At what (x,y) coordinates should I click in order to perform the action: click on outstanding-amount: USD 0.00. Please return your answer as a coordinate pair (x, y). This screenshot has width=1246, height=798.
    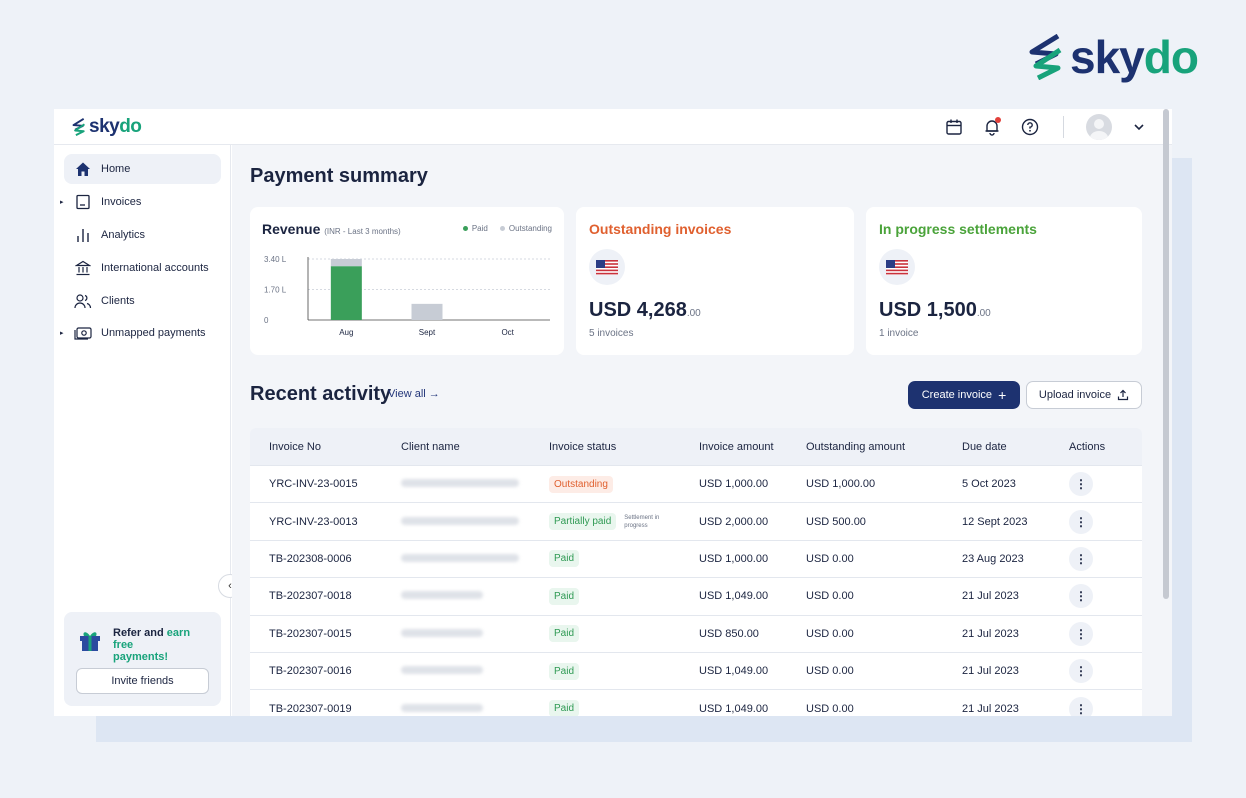
    Looking at the image, I should click on (830, 558).